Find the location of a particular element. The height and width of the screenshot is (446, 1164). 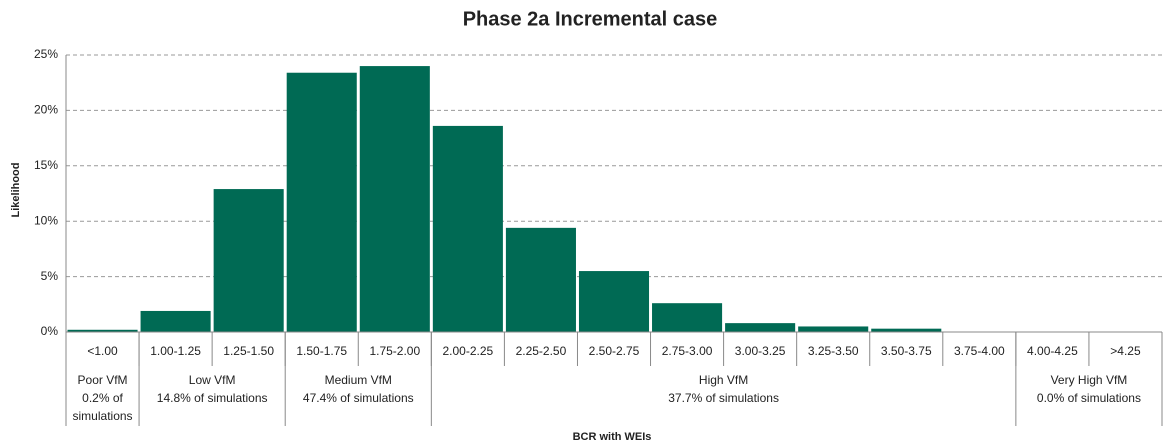

group-label: High VfM is located at coordinates (723, 380).